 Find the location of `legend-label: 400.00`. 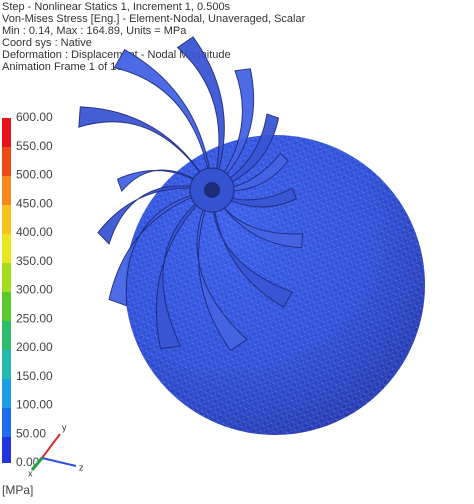

legend-label: 400.00 is located at coordinates (34, 232).